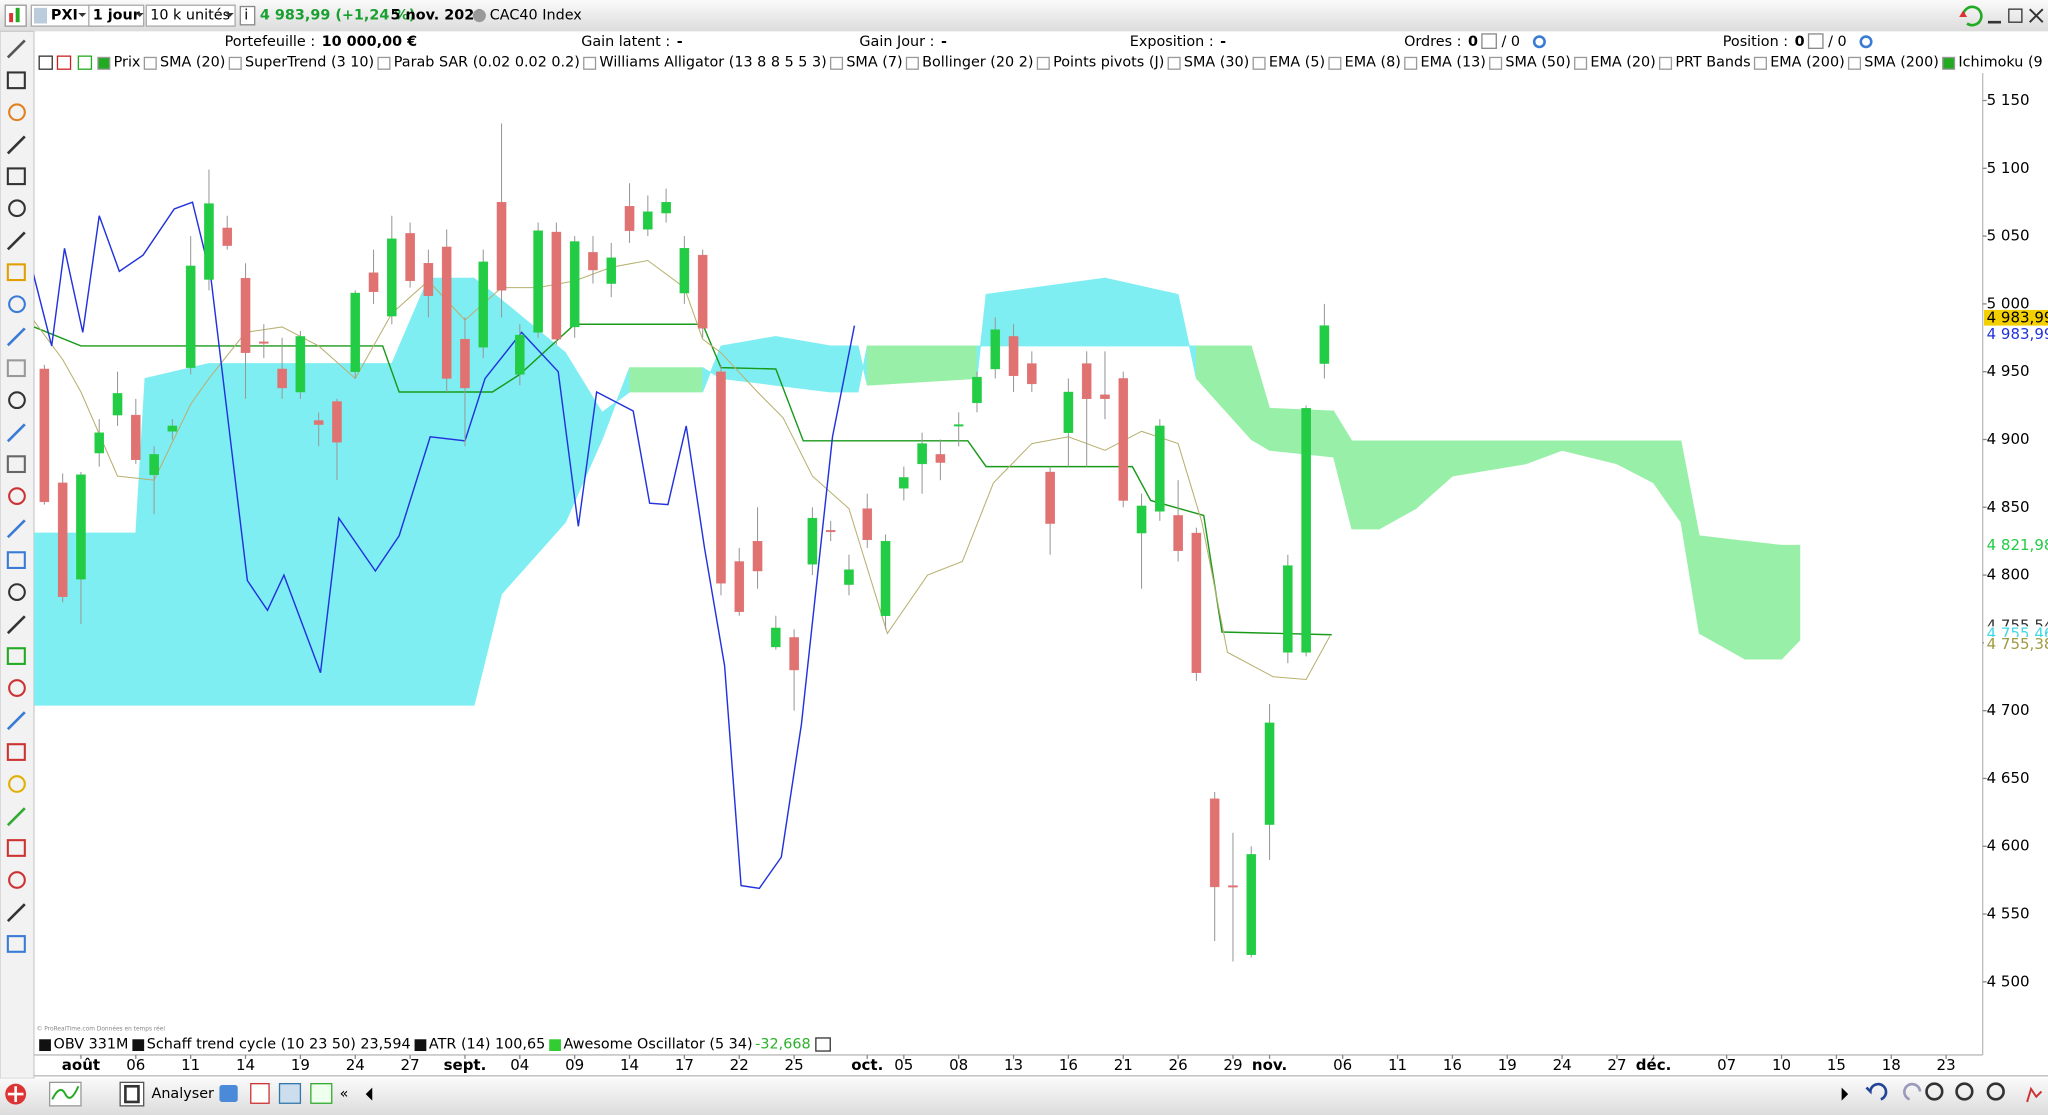  I want to click on window-controls, so click(2001, 16).